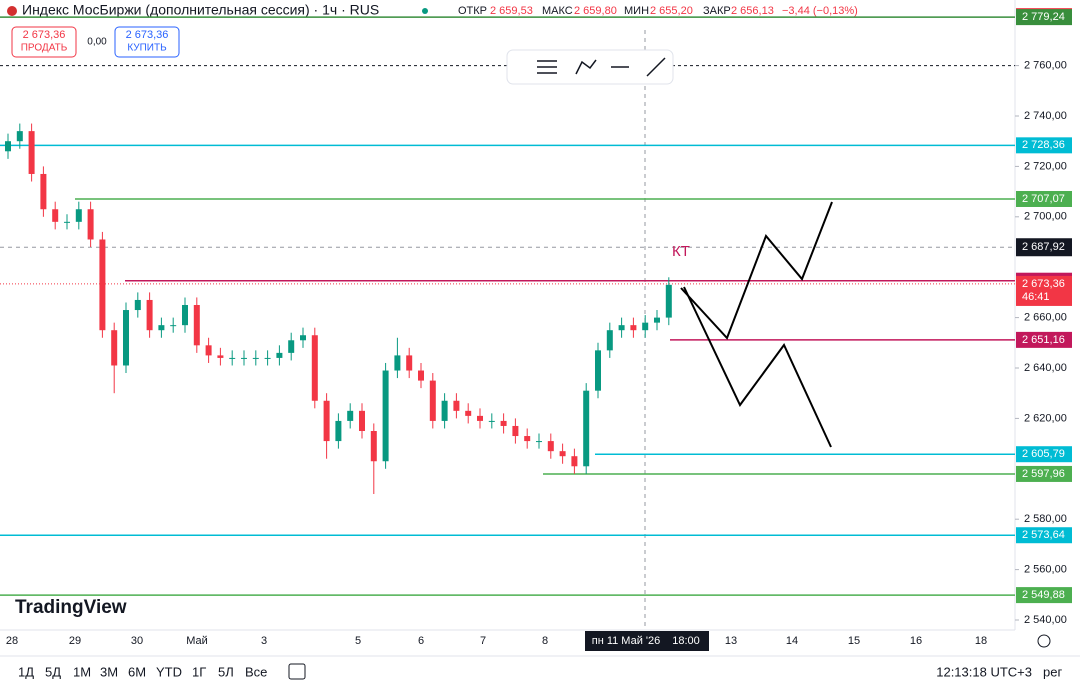 The image size is (1080, 687). I want to click on tool-trend, so click(656, 67).